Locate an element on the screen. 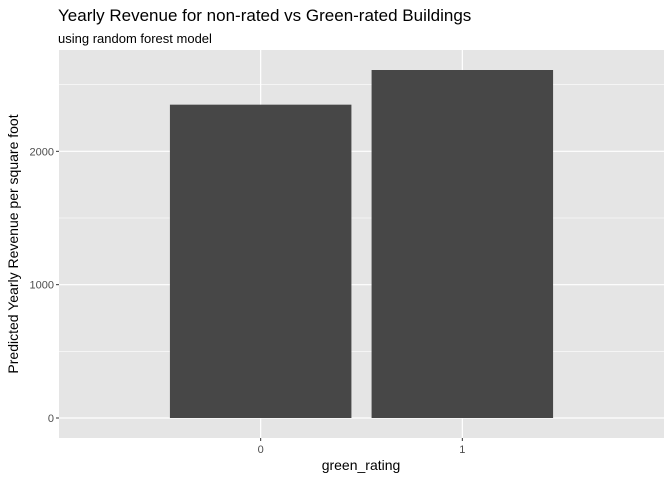  y-tick-label: 2000 is located at coordinates (42, 152).